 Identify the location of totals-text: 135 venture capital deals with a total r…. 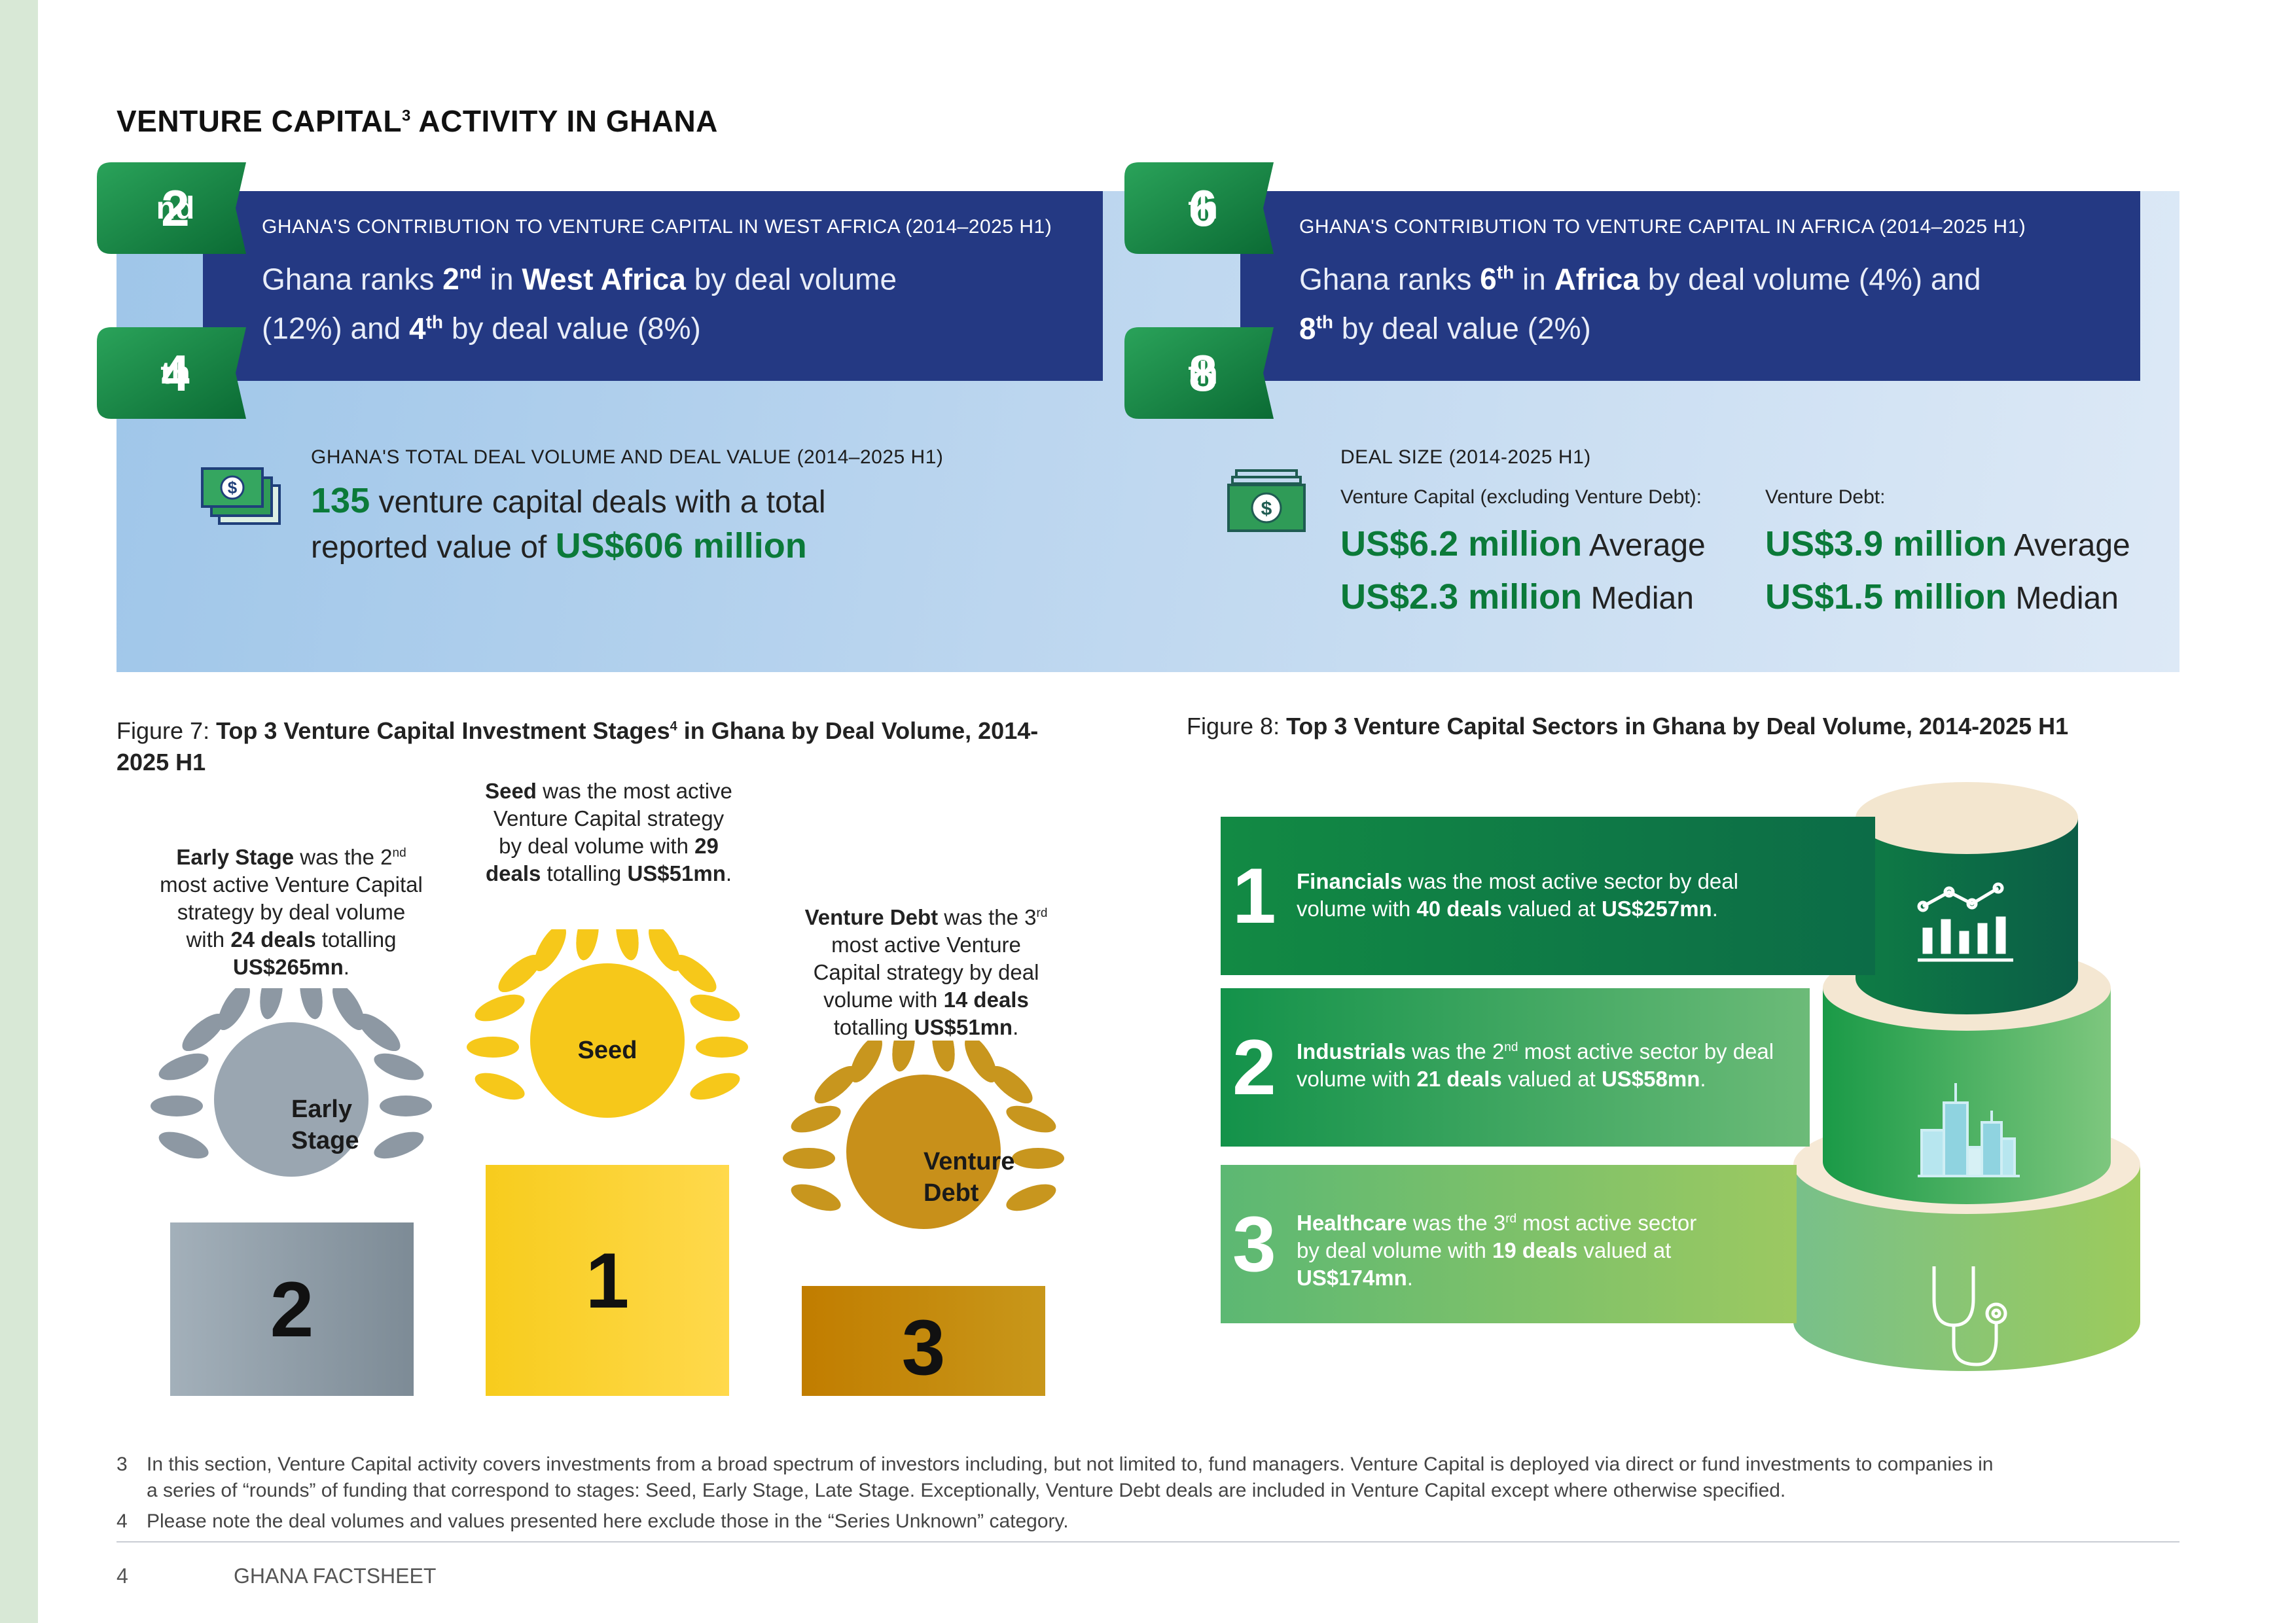
(568, 523).